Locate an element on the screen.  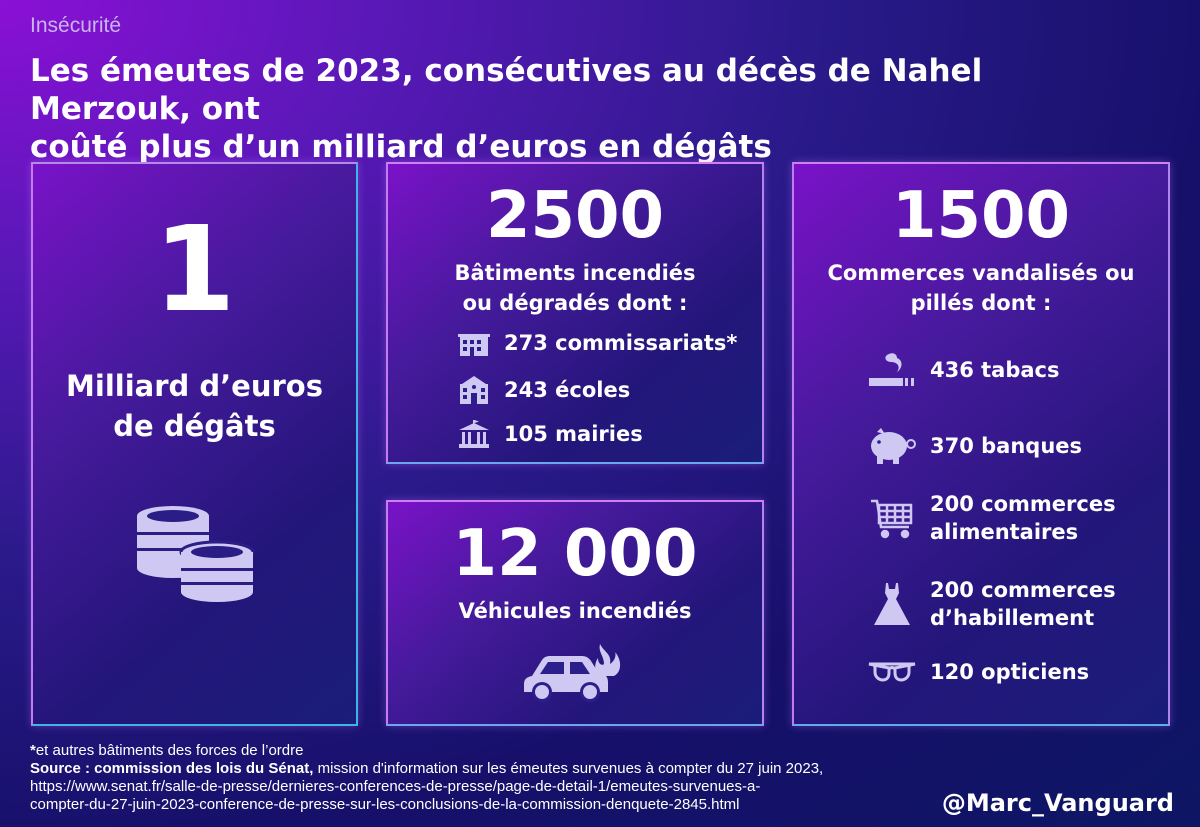
coins-icon is located at coordinates (195, 554).